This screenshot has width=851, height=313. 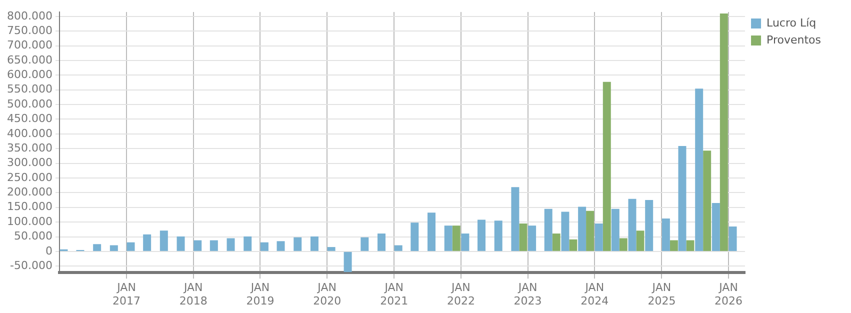 I want to click on x-tick-label: JAN 2019, so click(x=260, y=294).